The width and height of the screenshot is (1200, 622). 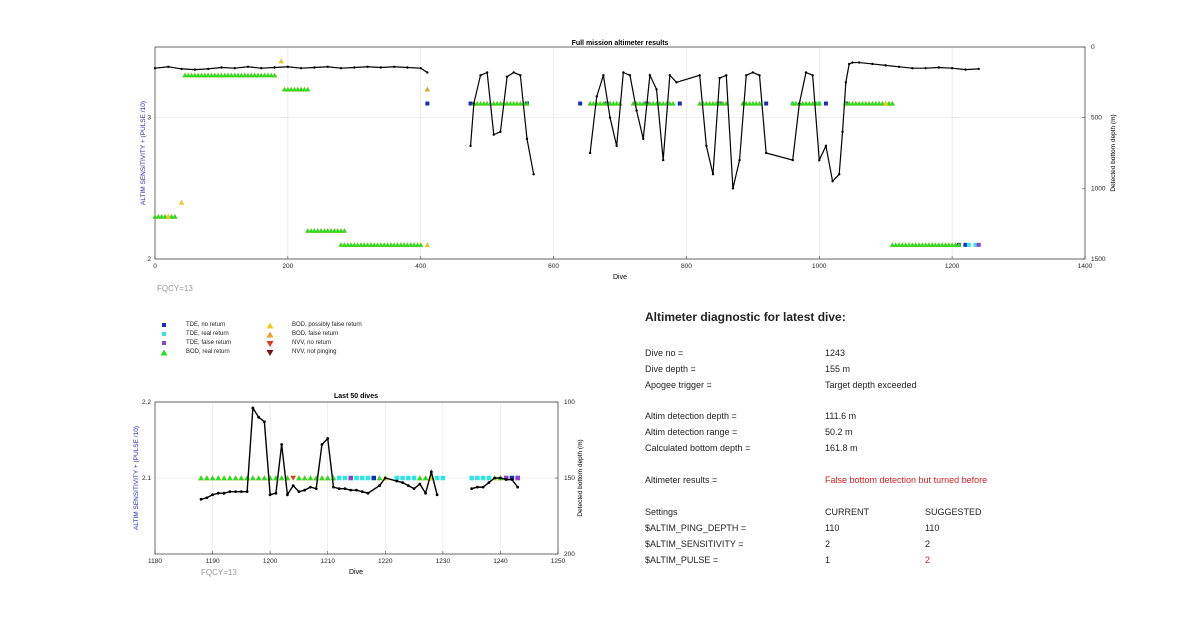 What do you see at coordinates (427, 244) in the screenshot?
I see `bod-possibly-false-return-marker` at bounding box center [427, 244].